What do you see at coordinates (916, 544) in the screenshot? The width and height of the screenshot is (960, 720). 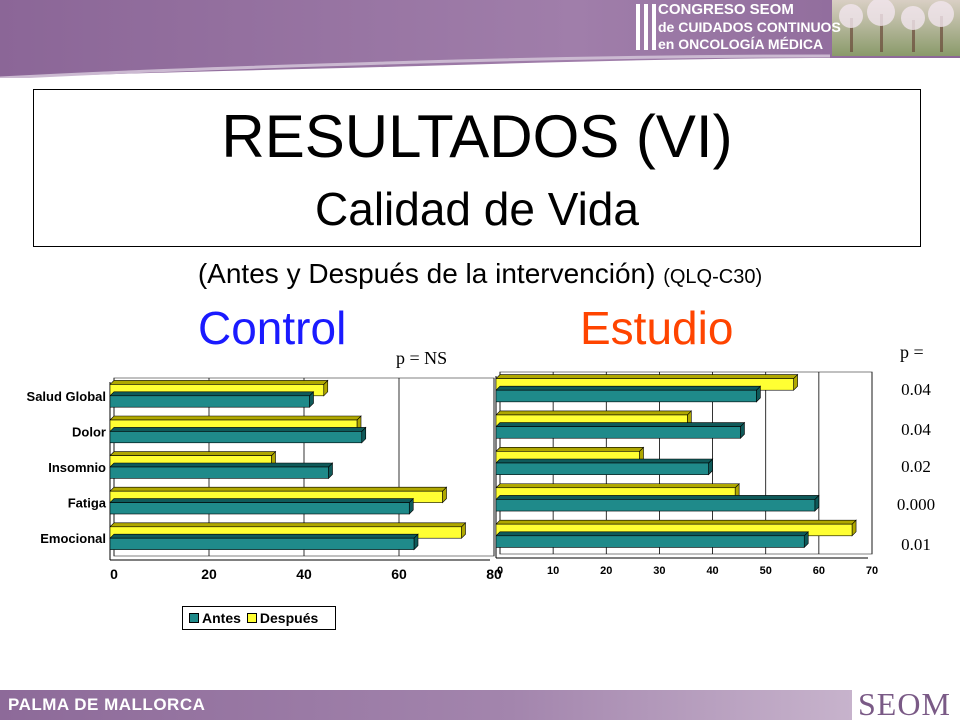 I see `pvalue-emocional: 0.01` at bounding box center [916, 544].